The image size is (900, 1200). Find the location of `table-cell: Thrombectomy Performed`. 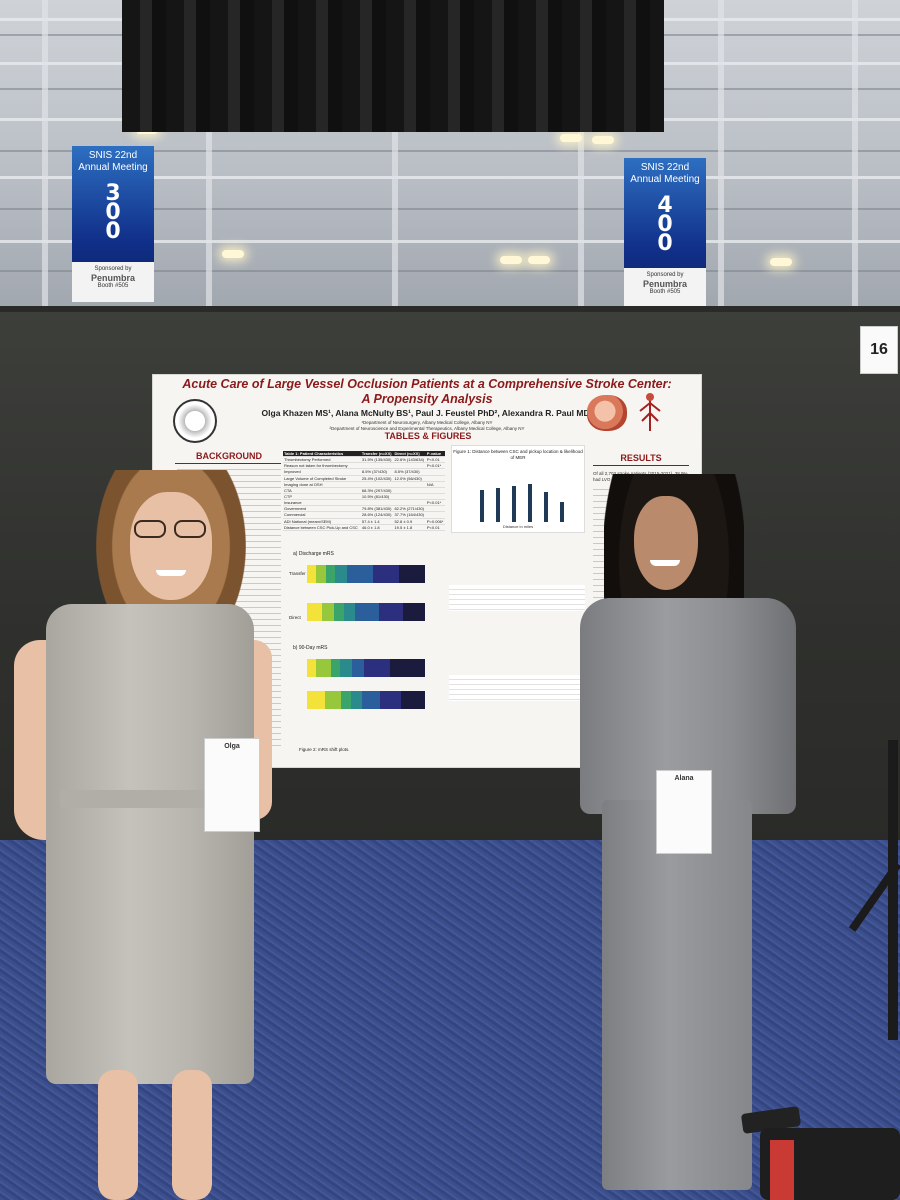

table-cell: Thrombectomy Performed is located at coordinates (322, 460).